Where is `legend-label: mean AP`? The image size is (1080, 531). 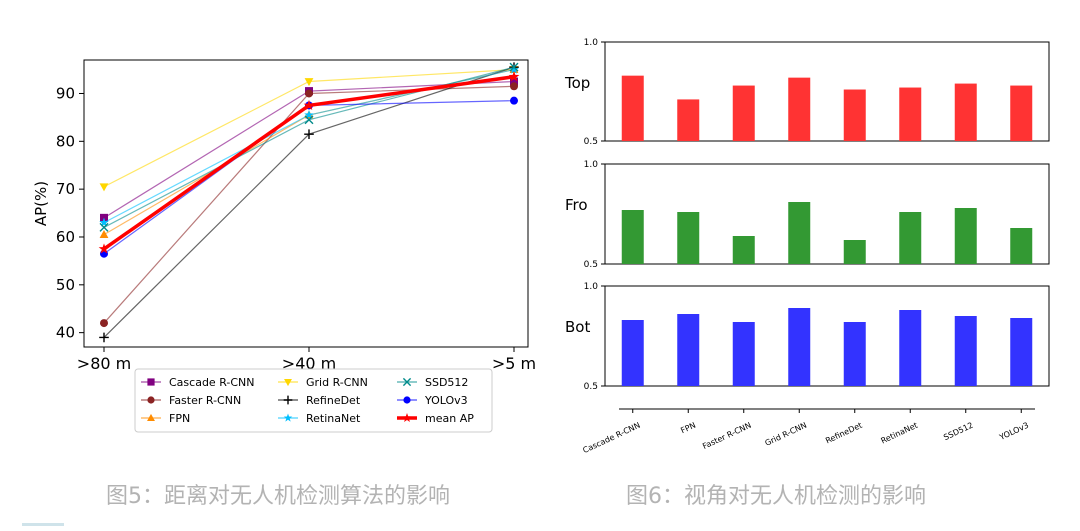
legend-label: mean AP is located at coordinates (449, 418).